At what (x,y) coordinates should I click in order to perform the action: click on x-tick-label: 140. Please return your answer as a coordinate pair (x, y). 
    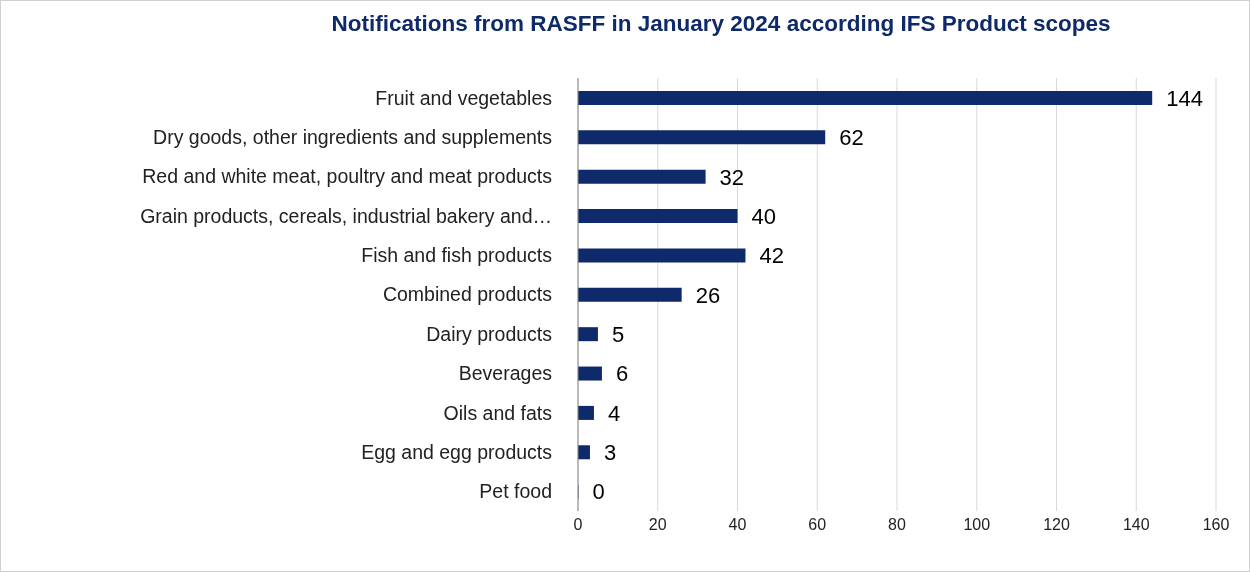
    Looking at the image, I should click on (1136, 525).